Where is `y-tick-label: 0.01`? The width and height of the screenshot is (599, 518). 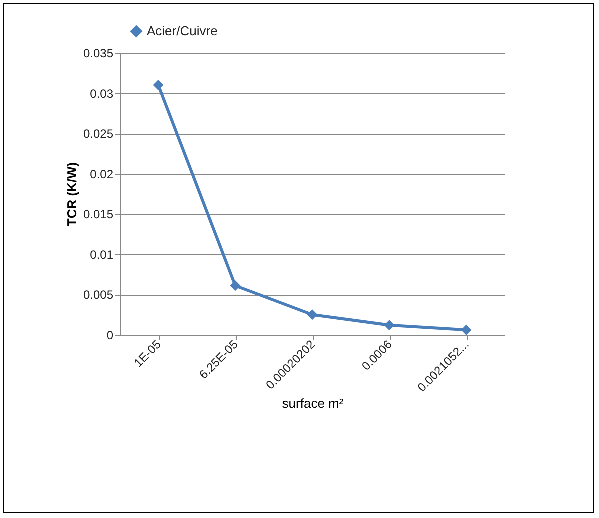 y-tick-label: 0.01 is located at coordinates (102, 255).